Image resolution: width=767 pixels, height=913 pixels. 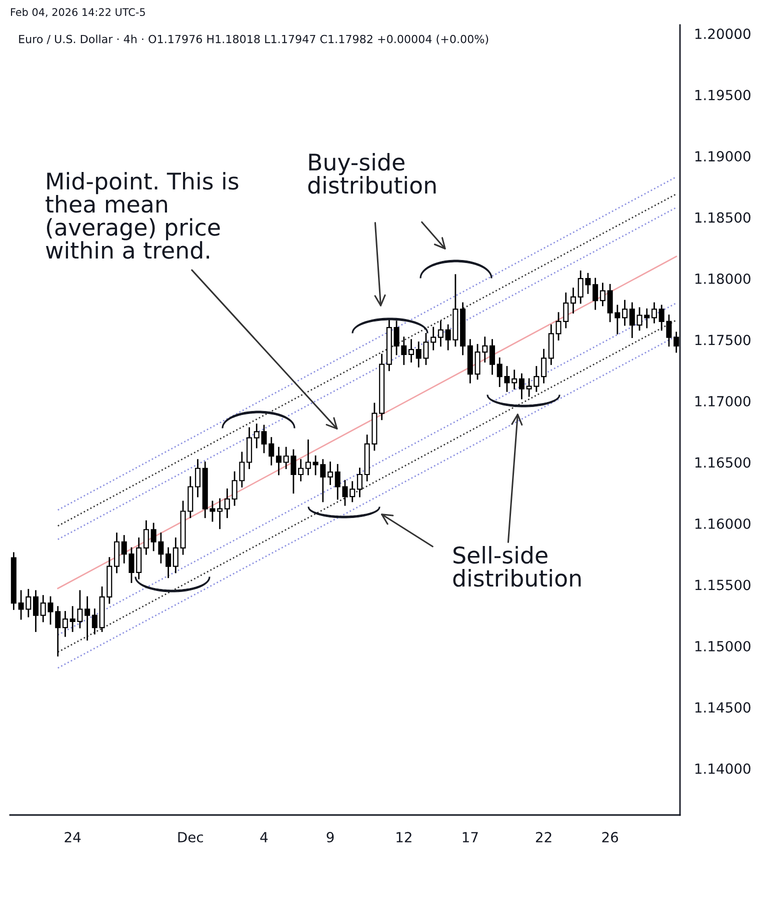 What do you see at coordinates (722, 646) in the screenshot?
I see `y-tick-label: 1.15000` at bounding box center [722, 646].